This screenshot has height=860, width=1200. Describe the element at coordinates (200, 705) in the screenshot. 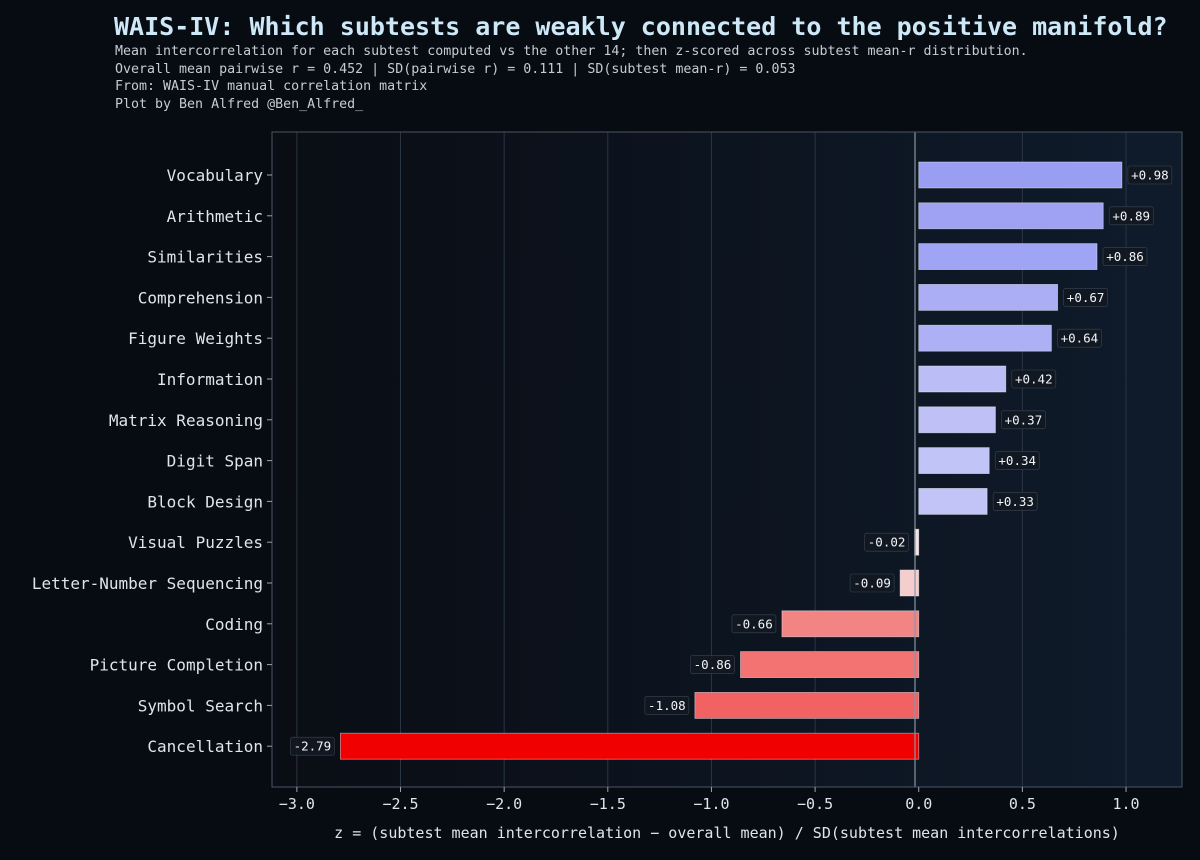

I see `category-label: Symbol Search` at that location.